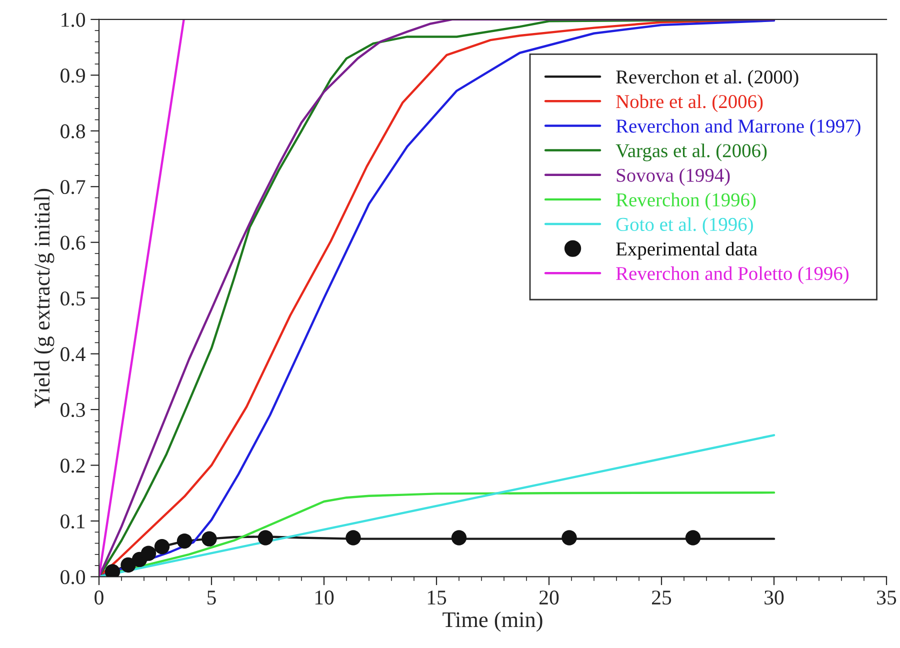  What do you see at coordinates (99, 597) in the screenshot?
I see `x-tick-label: 0` at bounding box center [99, 597].